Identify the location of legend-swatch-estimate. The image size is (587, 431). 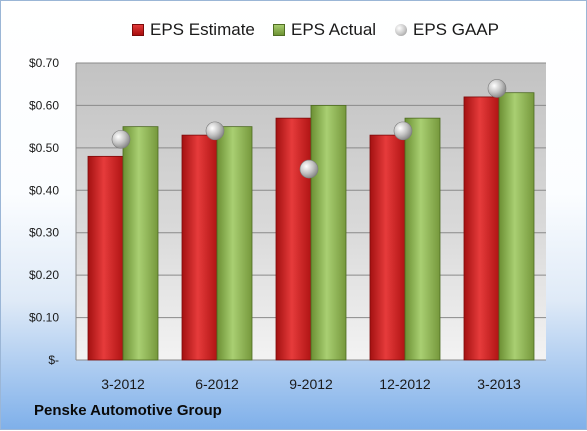
(138, 30).